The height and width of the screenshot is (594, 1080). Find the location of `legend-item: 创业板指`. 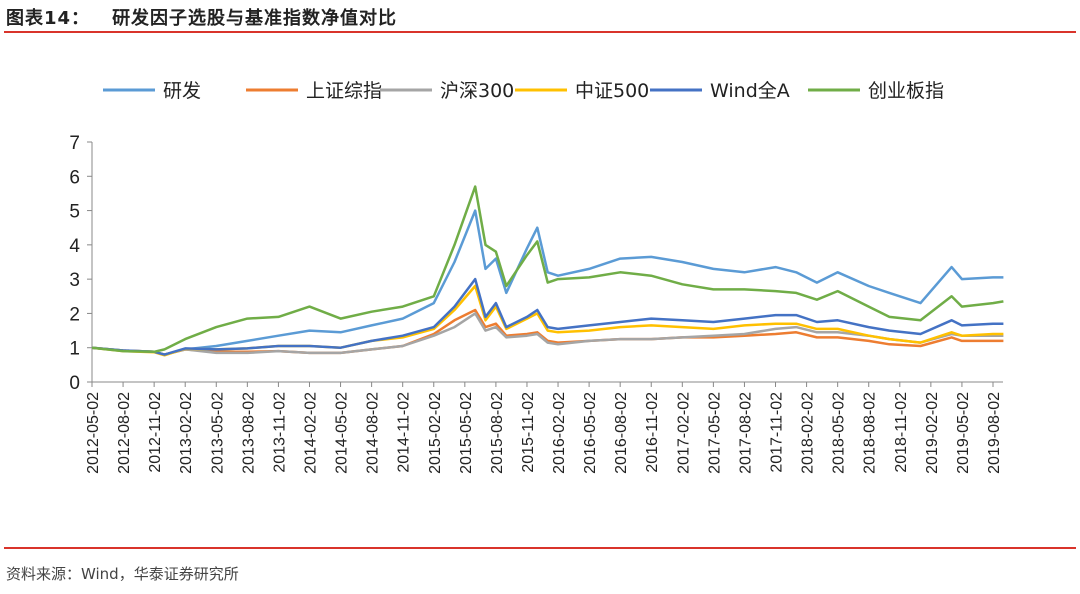

legend-item: 创业板指 is located at coordinates (876, 91).